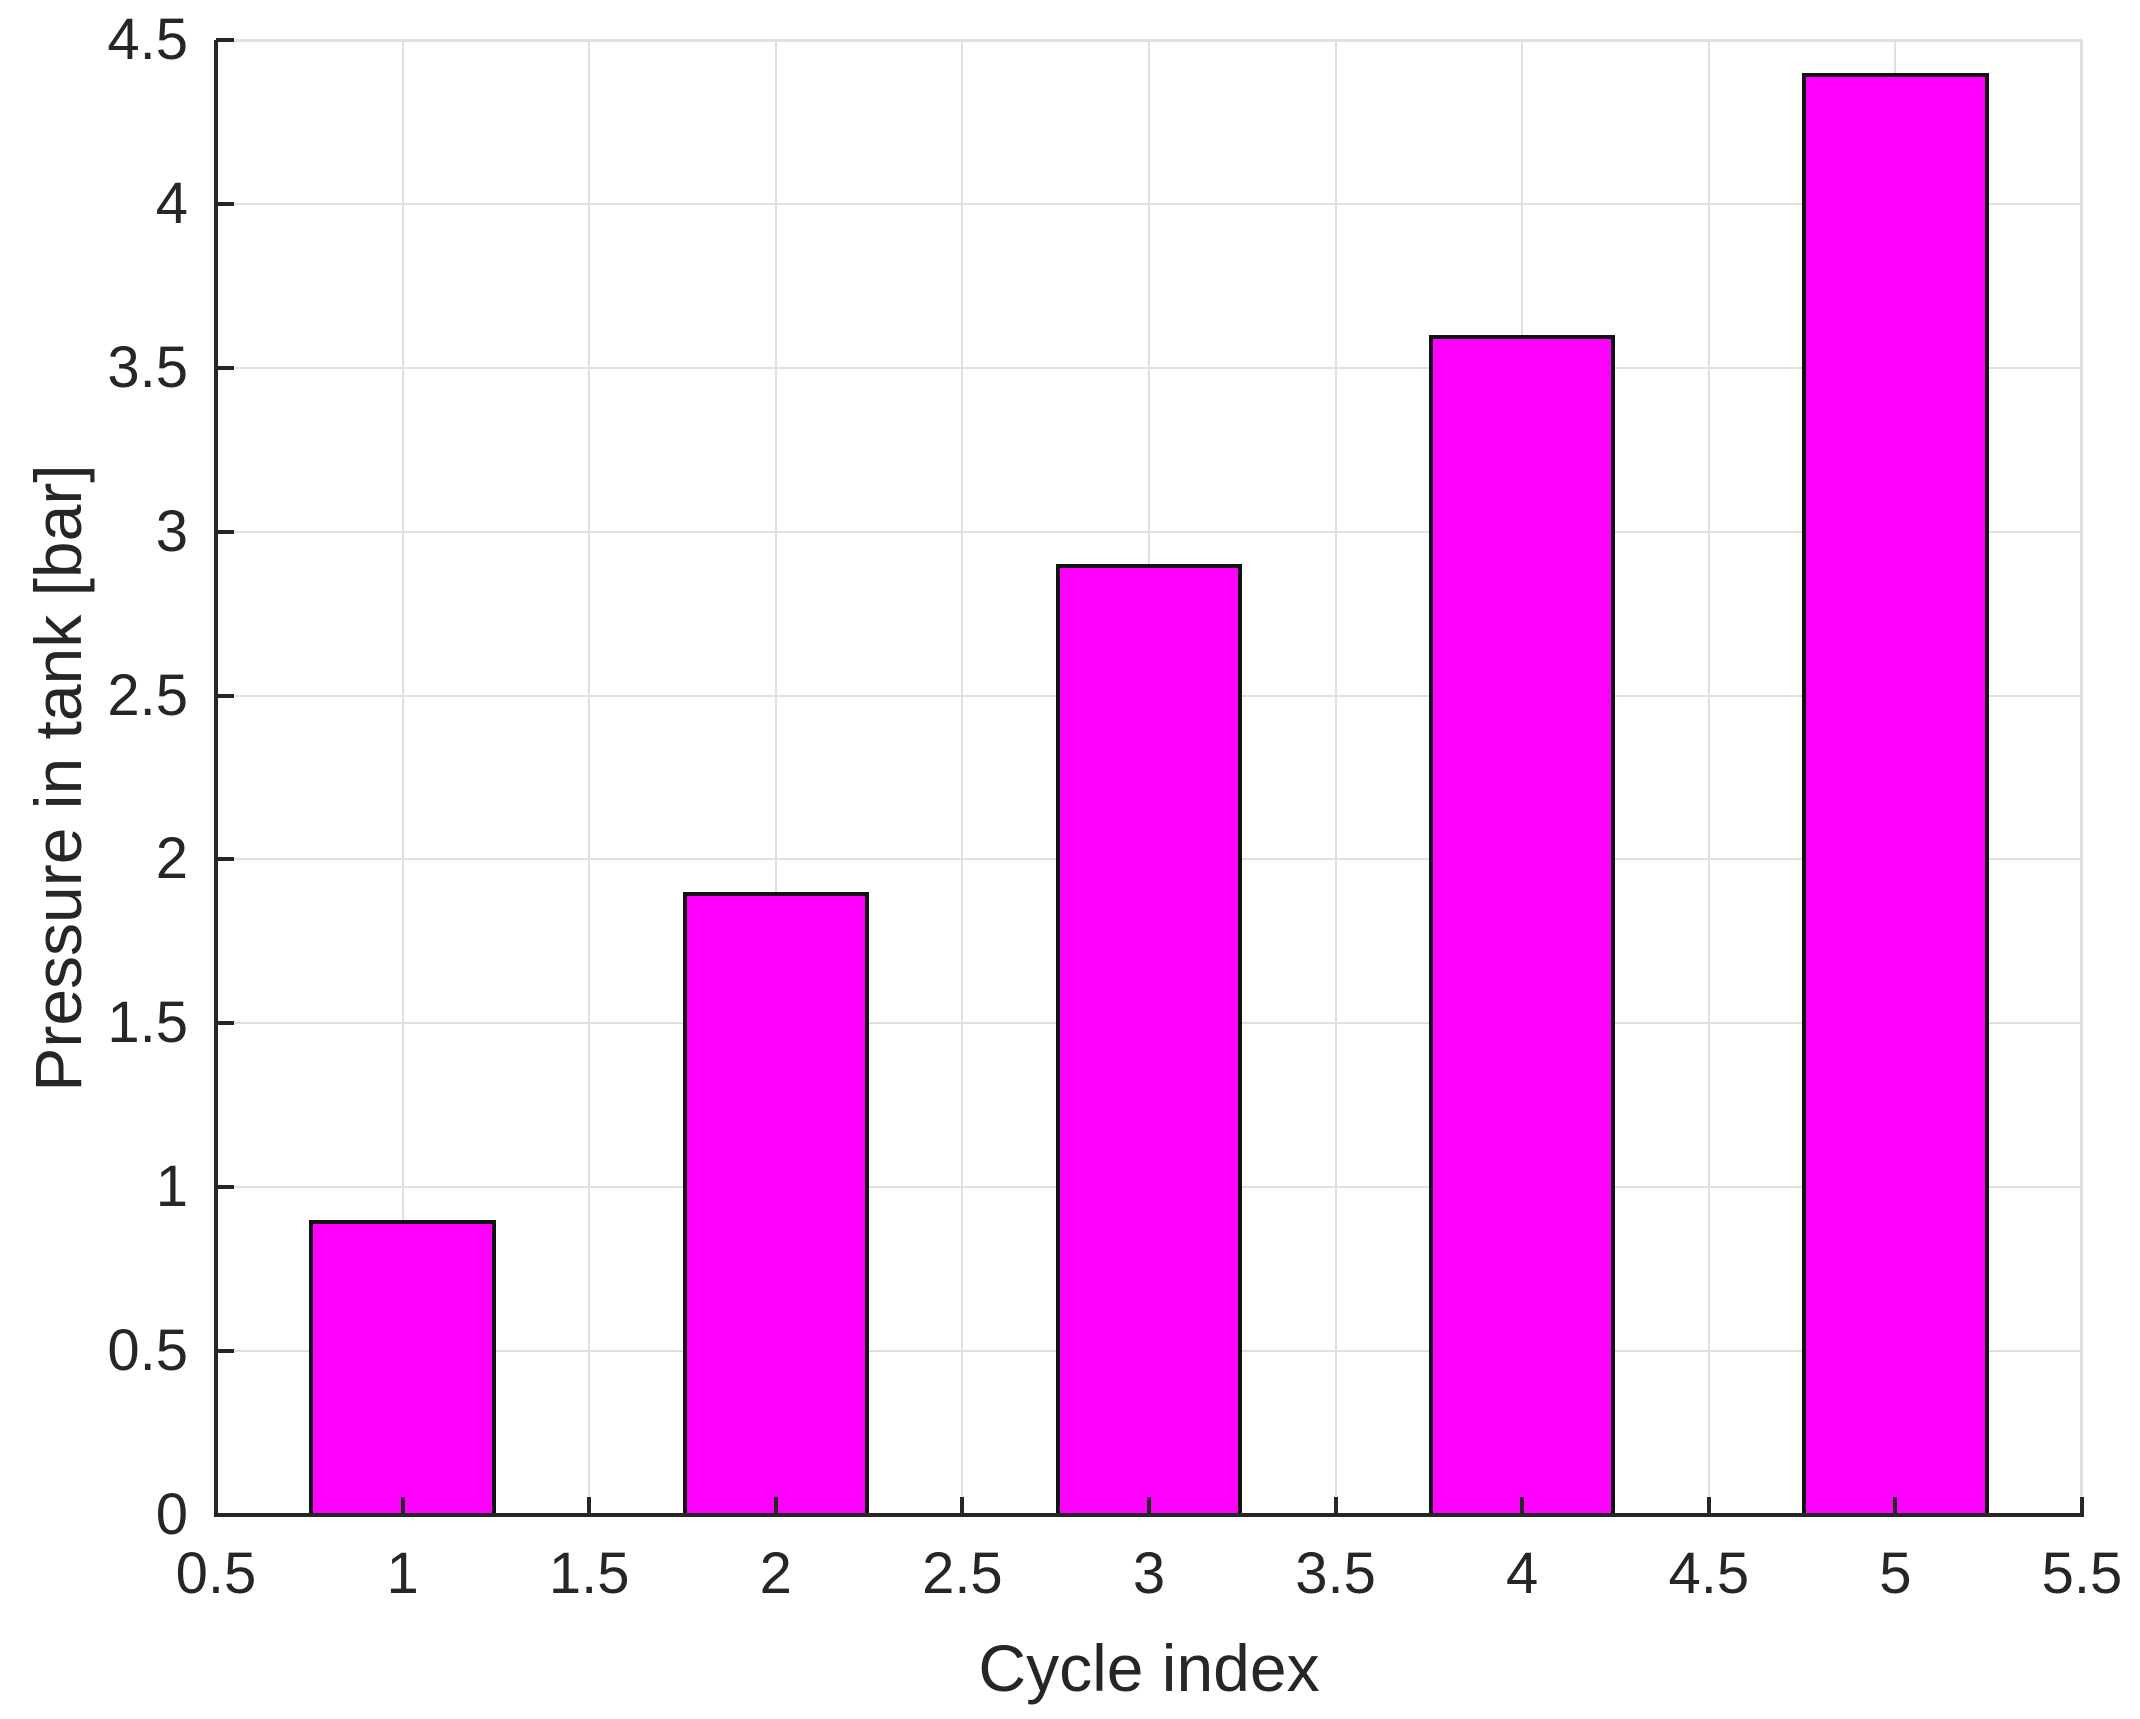 The image size is (2140, 1719). Describe the element at coordinates (225, 40) in the screenshot. I see `y-tick-mark-4.5` at that location.